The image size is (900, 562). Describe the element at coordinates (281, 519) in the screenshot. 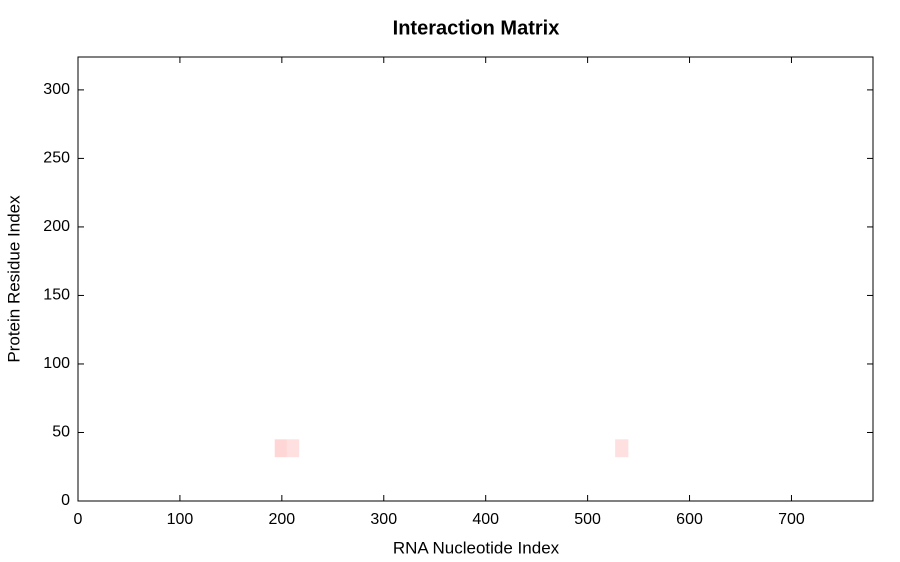

I see `x-tick-label: 200` at that location.